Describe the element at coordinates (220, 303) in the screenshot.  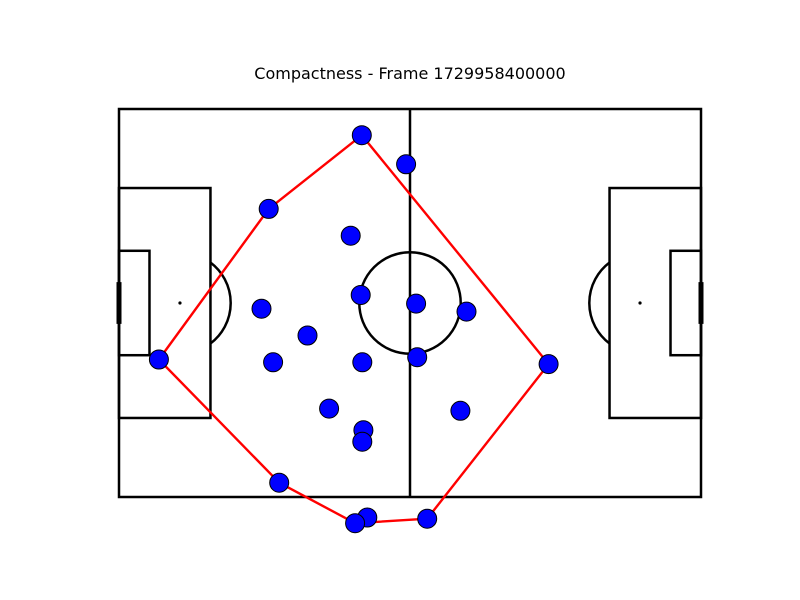
I see `left-penalty-arc` at that location.